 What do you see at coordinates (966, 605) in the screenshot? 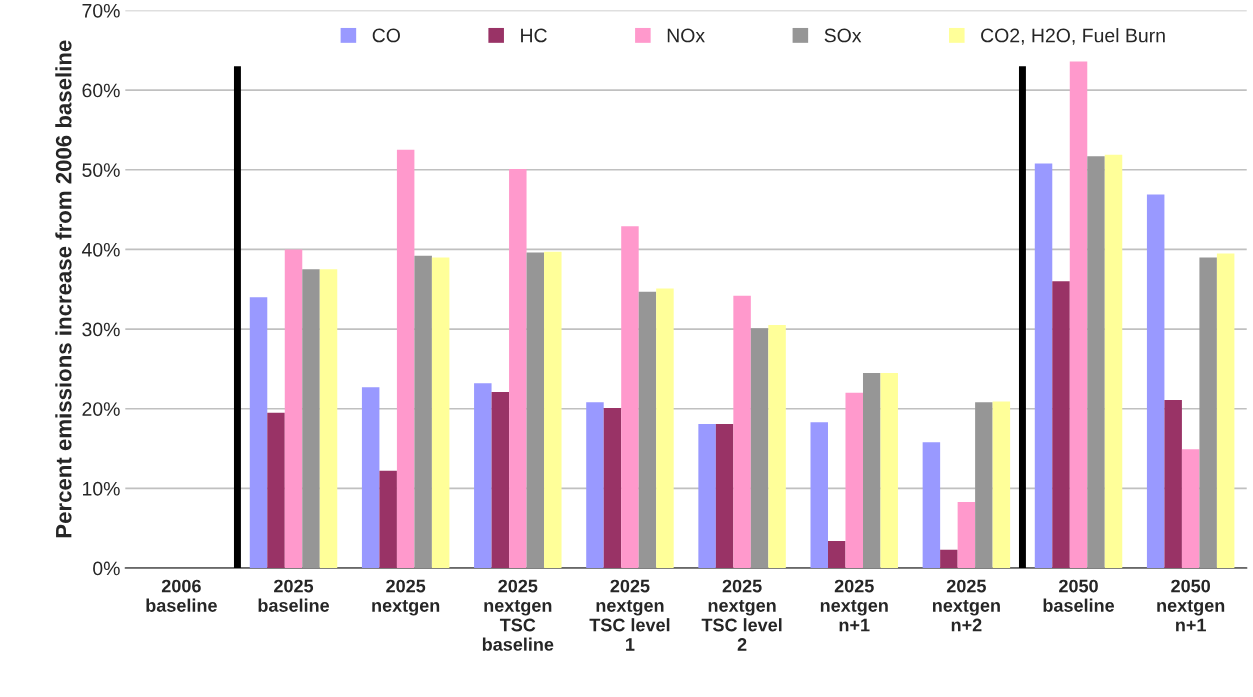
I see `x-tick-label: 2025 nextgen n+2` at bounding box center [966, 605].